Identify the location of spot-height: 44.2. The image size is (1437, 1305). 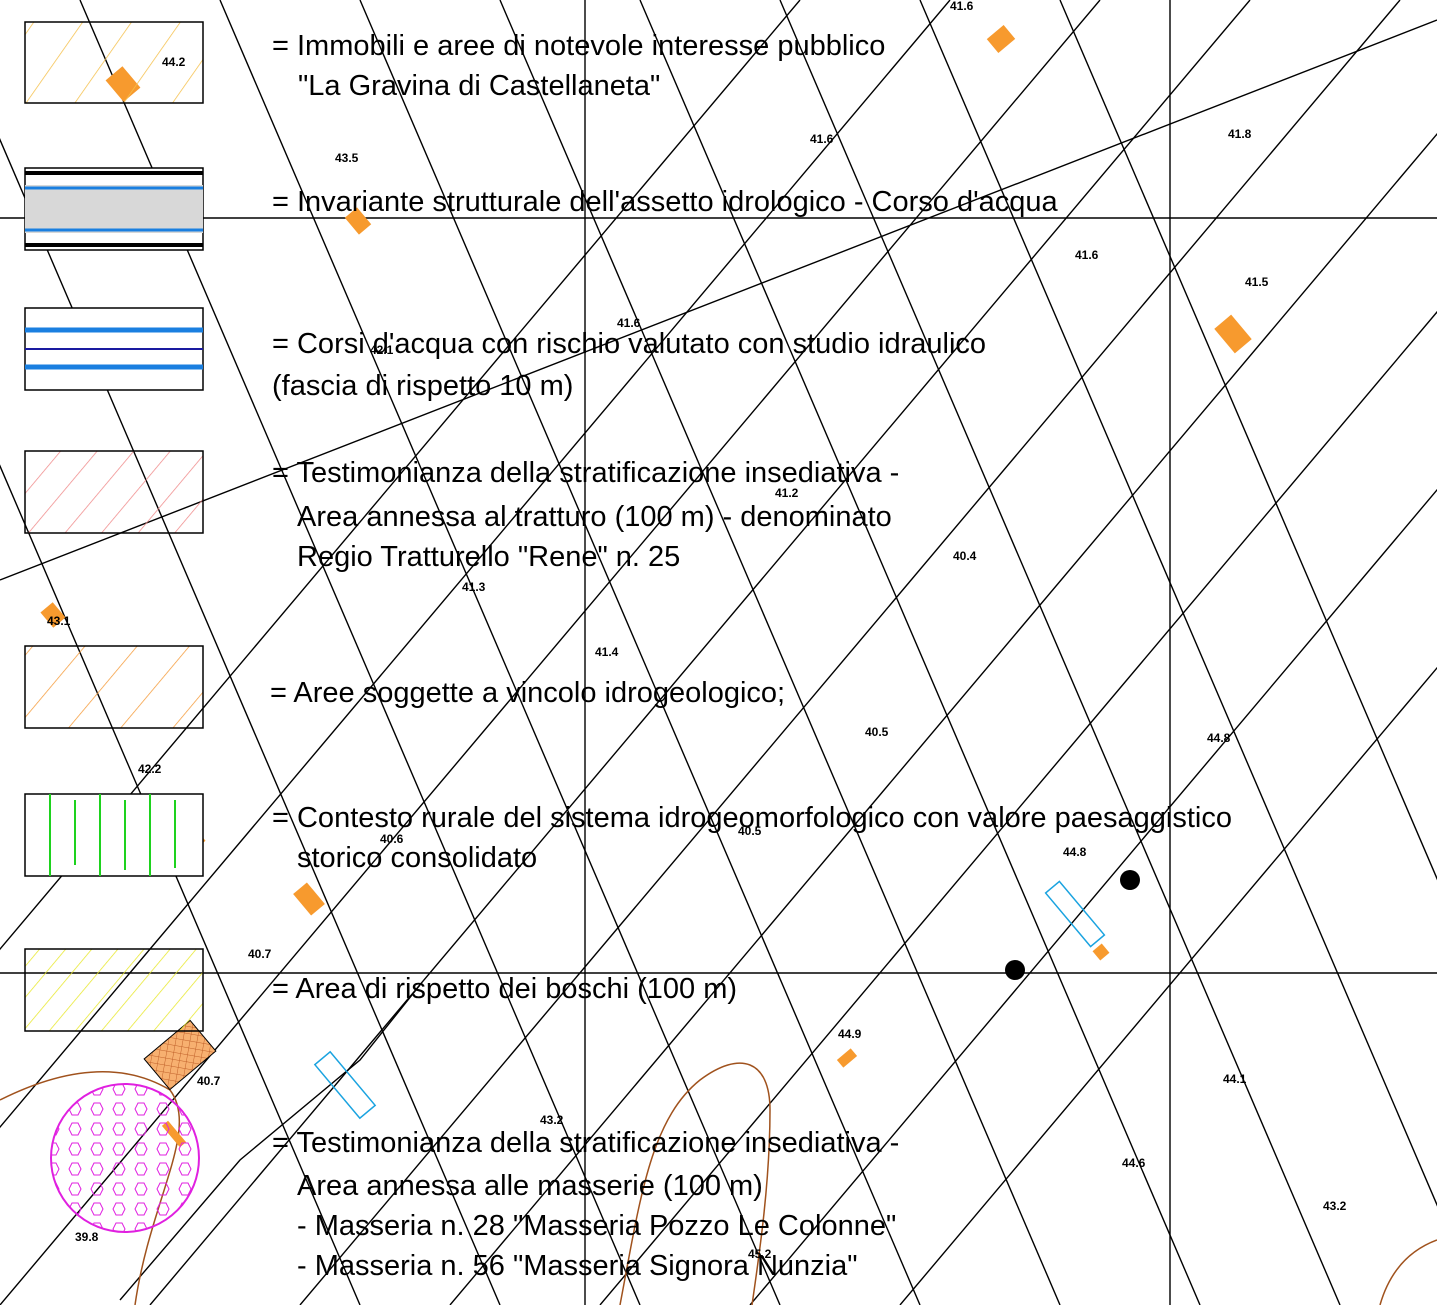
(174, 62).